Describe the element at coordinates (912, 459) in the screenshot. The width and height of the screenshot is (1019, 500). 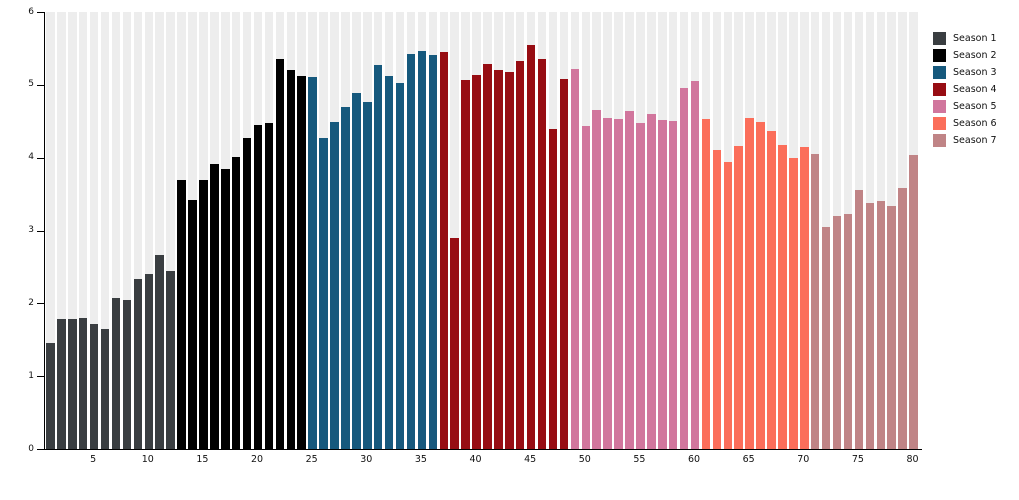
I see `x-tick-label: 80` at that location.